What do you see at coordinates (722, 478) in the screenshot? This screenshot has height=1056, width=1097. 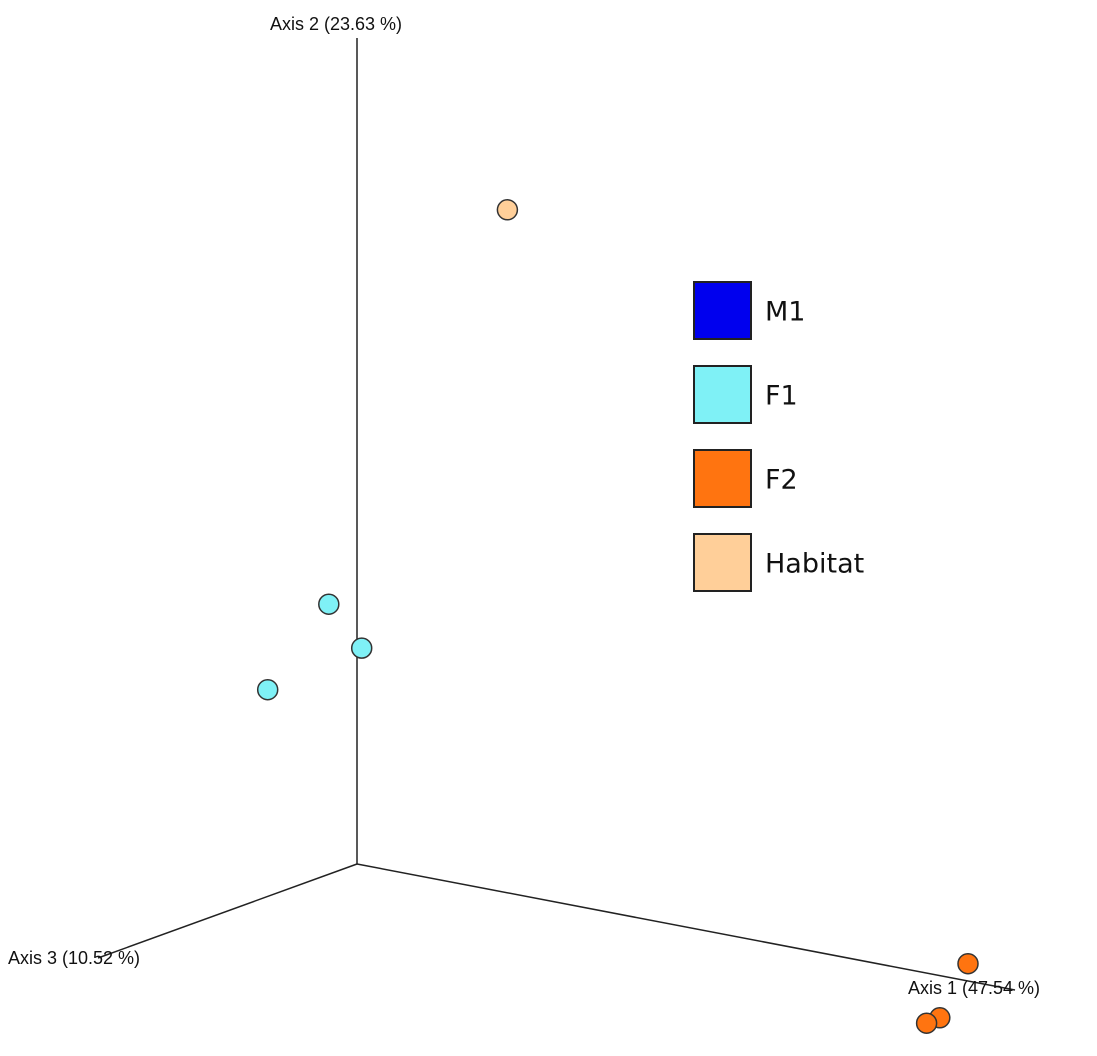 I see `legend-swatch-f2` at bounding box center [722, 478].